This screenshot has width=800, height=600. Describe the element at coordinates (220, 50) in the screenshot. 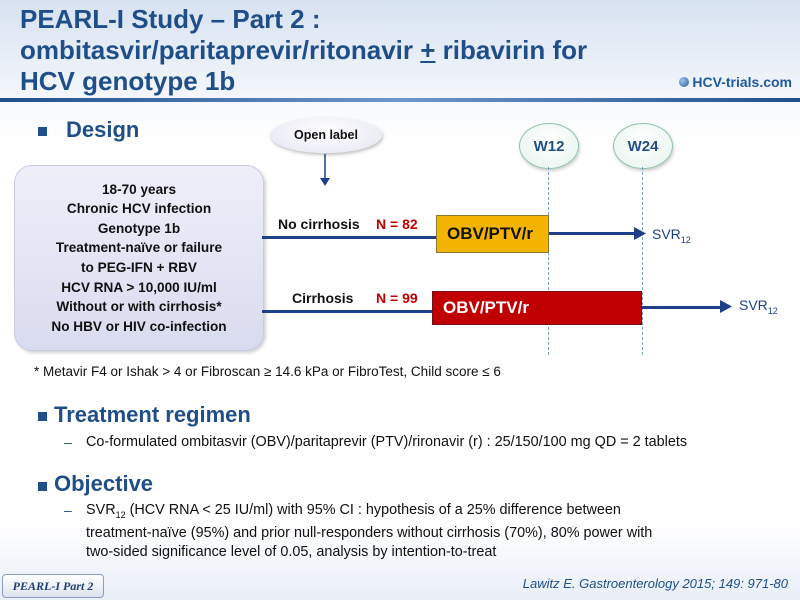

I see `title-line-2a: ombitasvir/paritaprevir/ritonavir` at that location.